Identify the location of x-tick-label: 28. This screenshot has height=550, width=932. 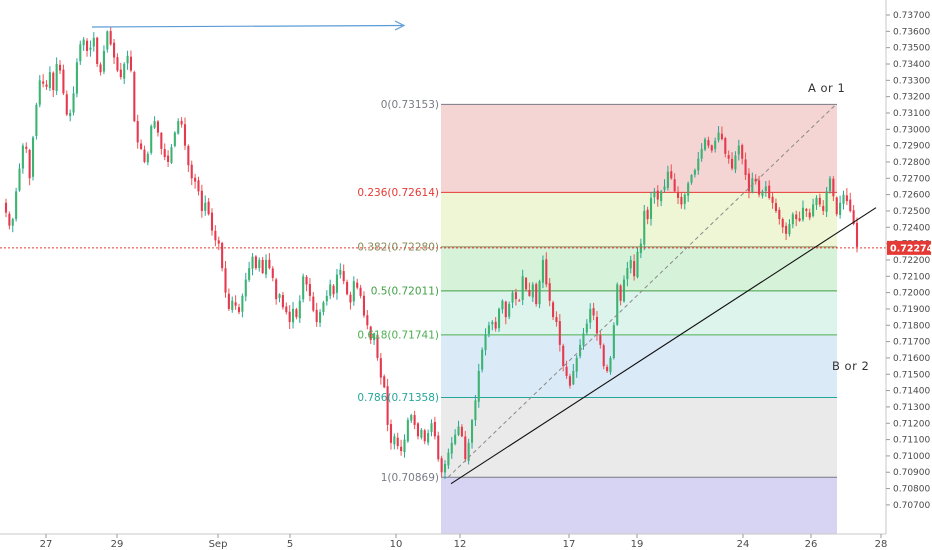
(881, 544).